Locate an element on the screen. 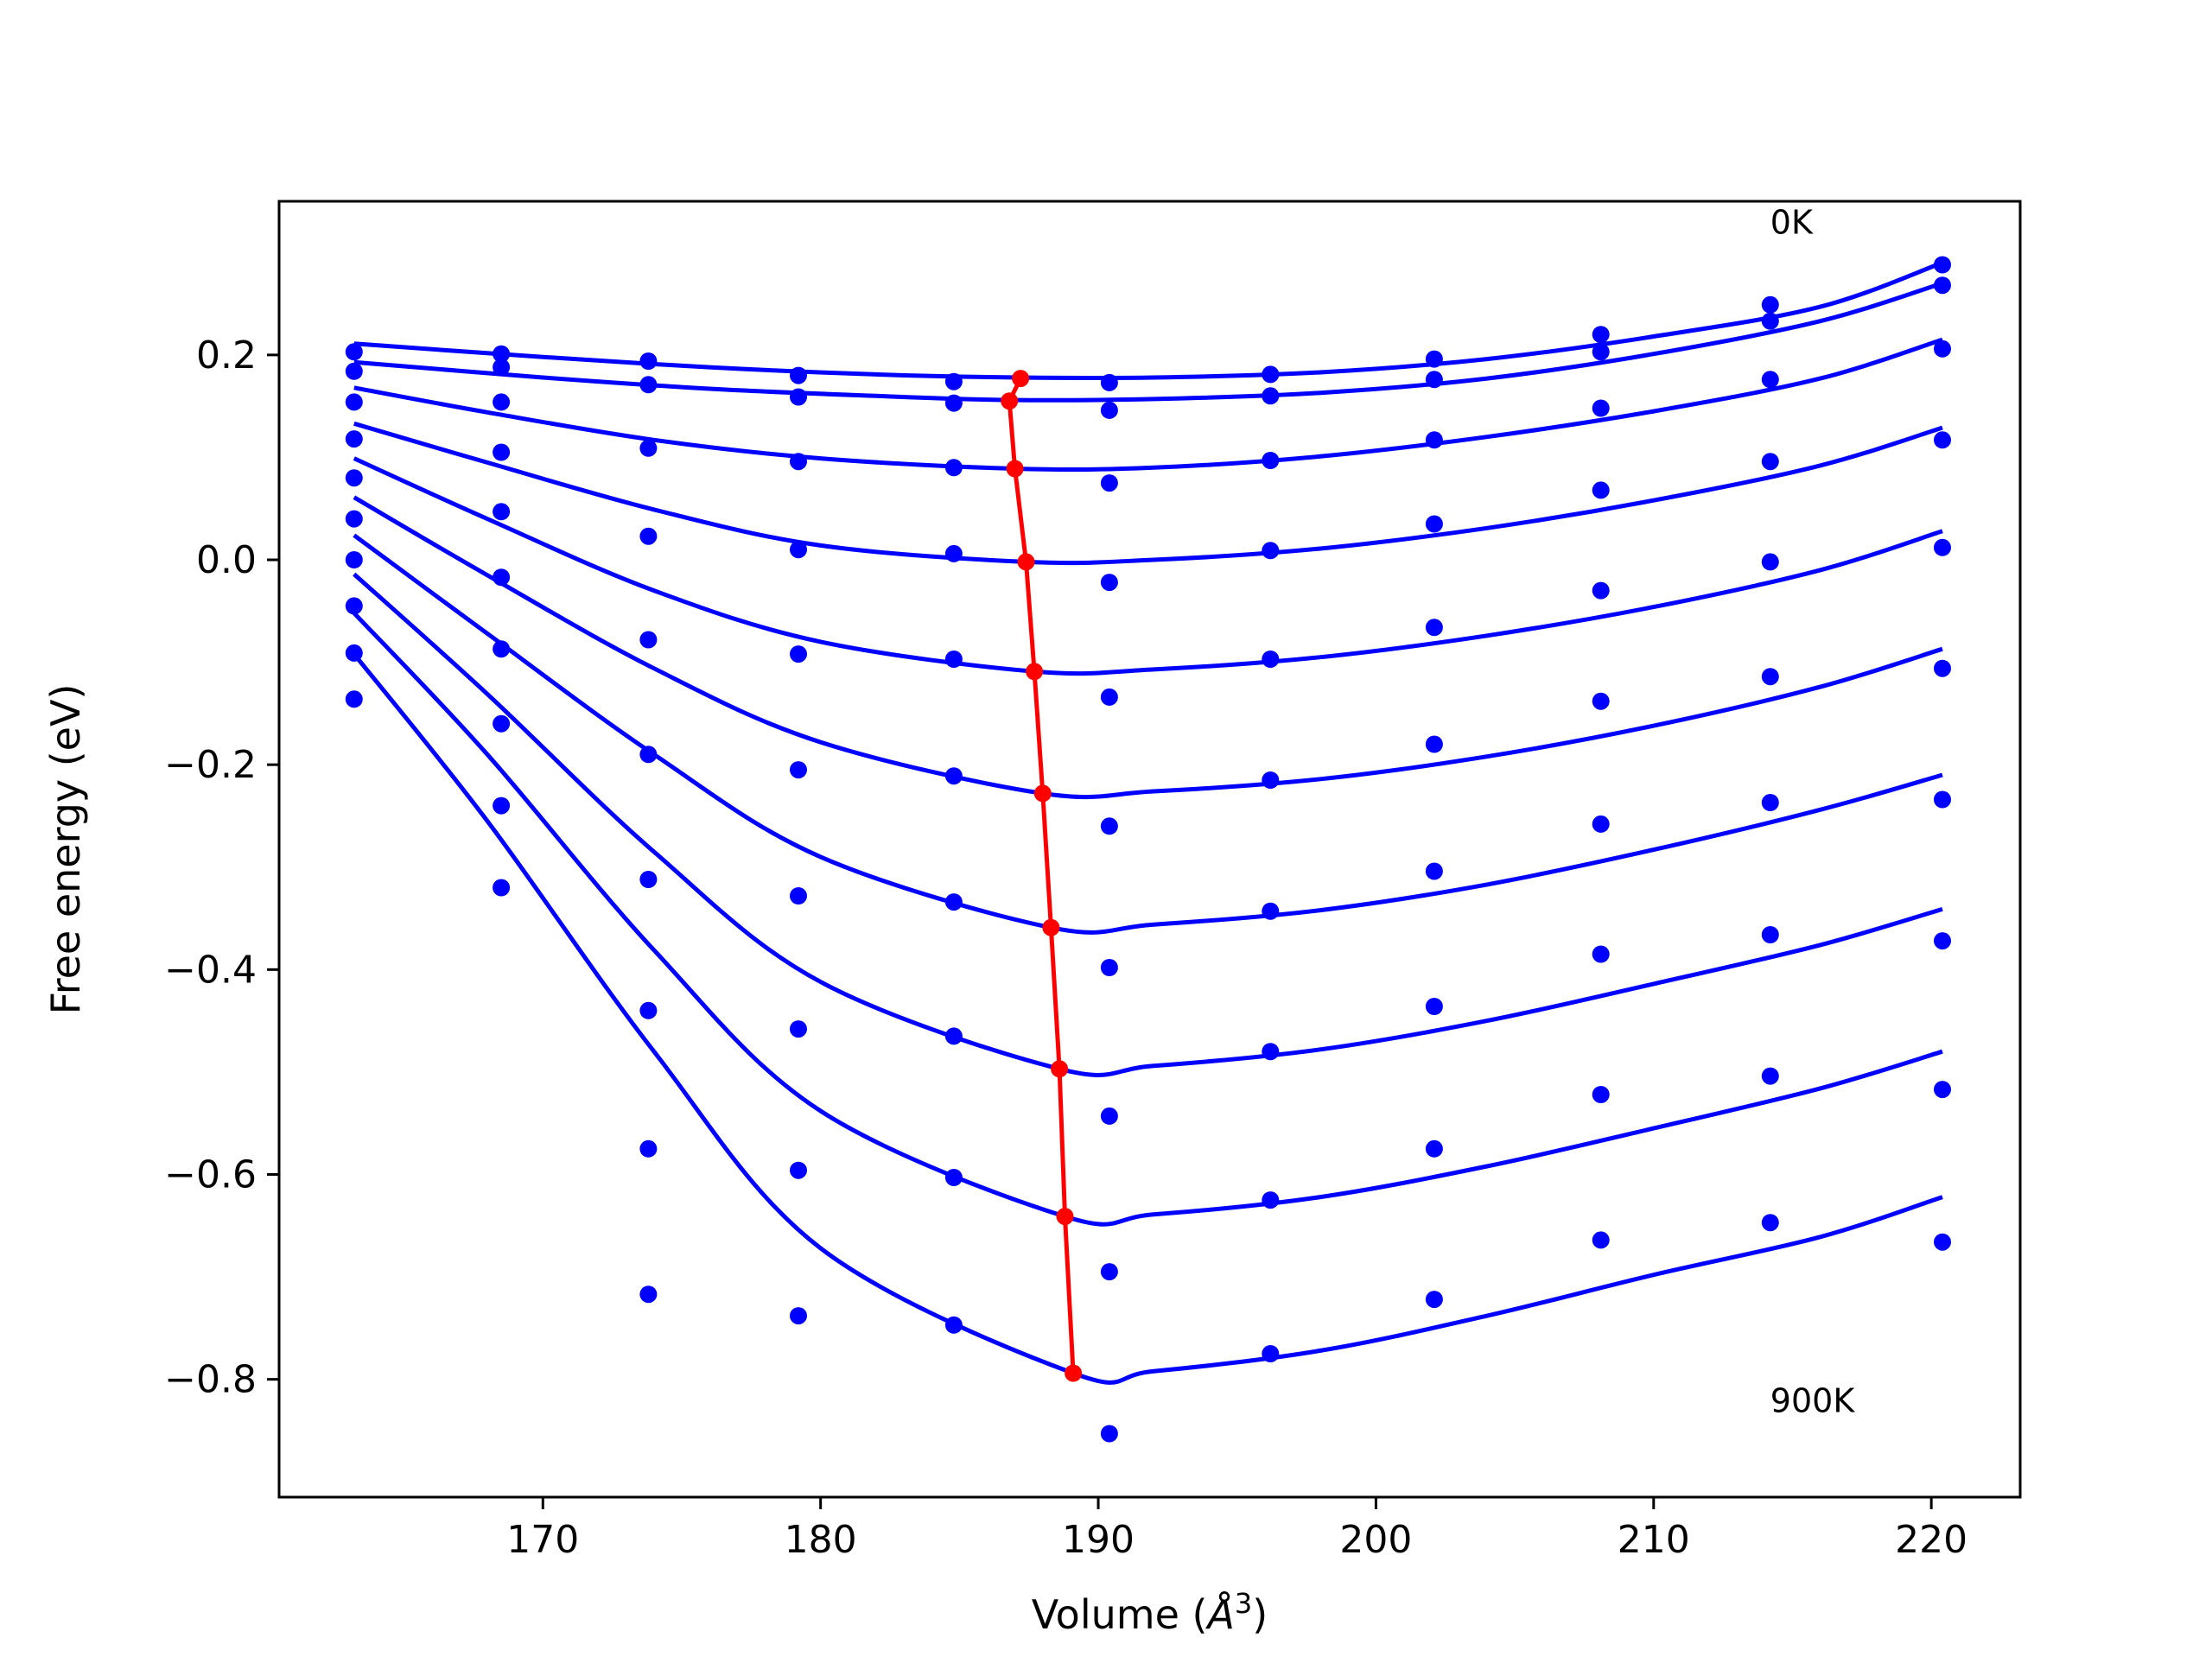  x-axis-label-suffix: ) is located at coordinates (1260, 1615).